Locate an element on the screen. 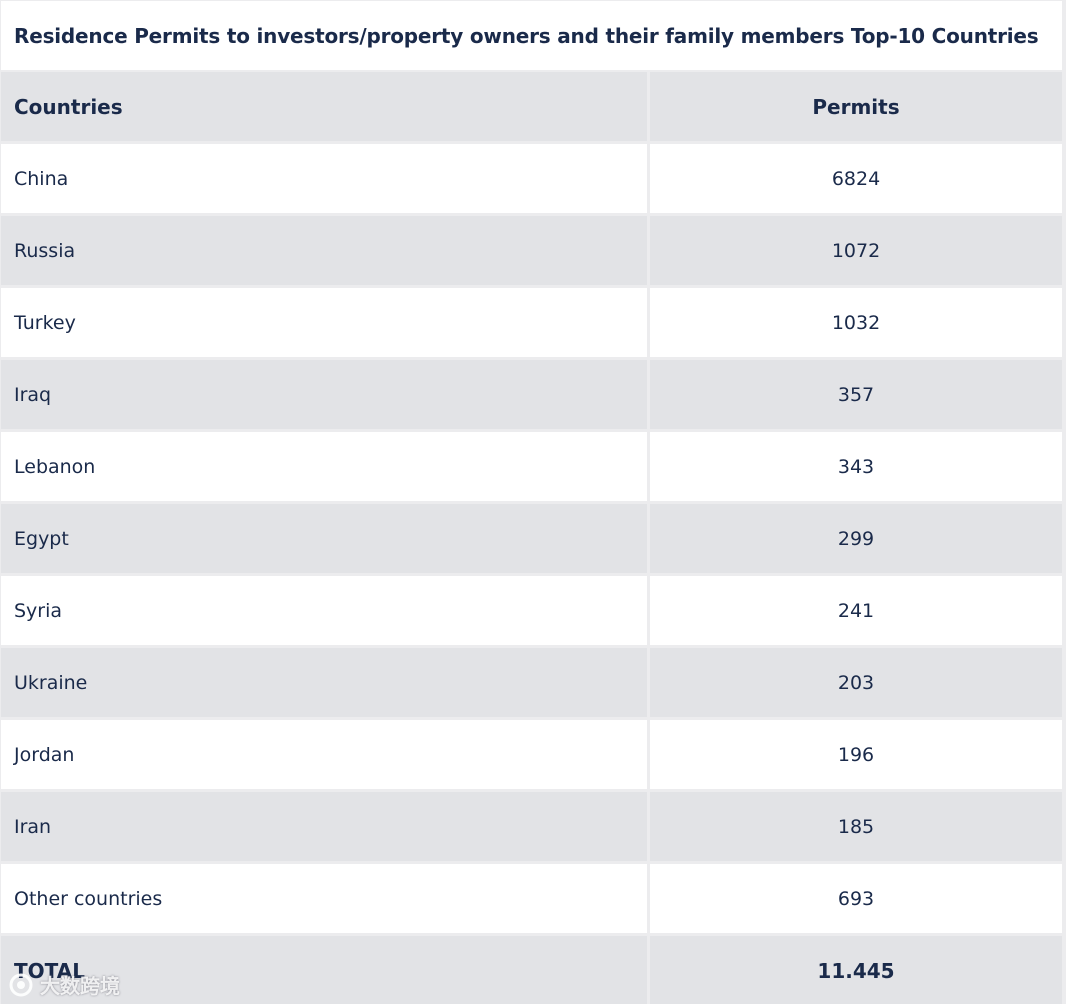 The height and width of the screenshot is (1004, 1066). permits-cell: 203 is located at coordinates (856, 682).